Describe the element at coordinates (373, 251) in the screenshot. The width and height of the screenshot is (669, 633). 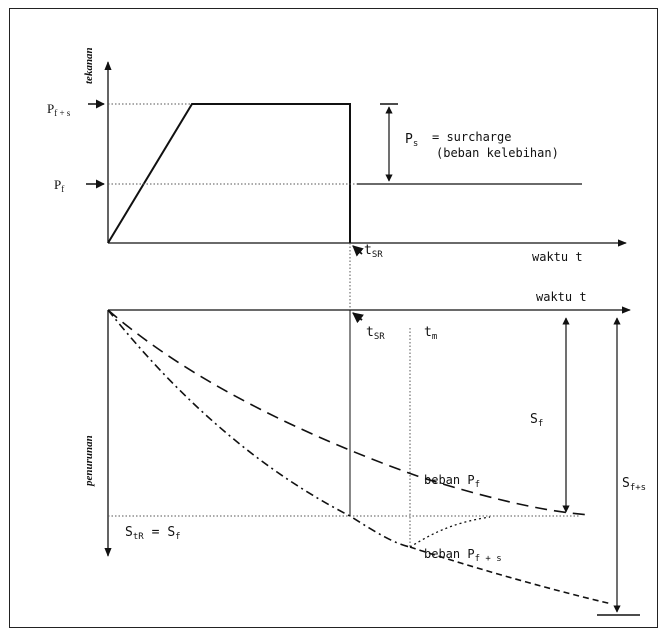
I see `tsr-top-label: tSR` at that location.